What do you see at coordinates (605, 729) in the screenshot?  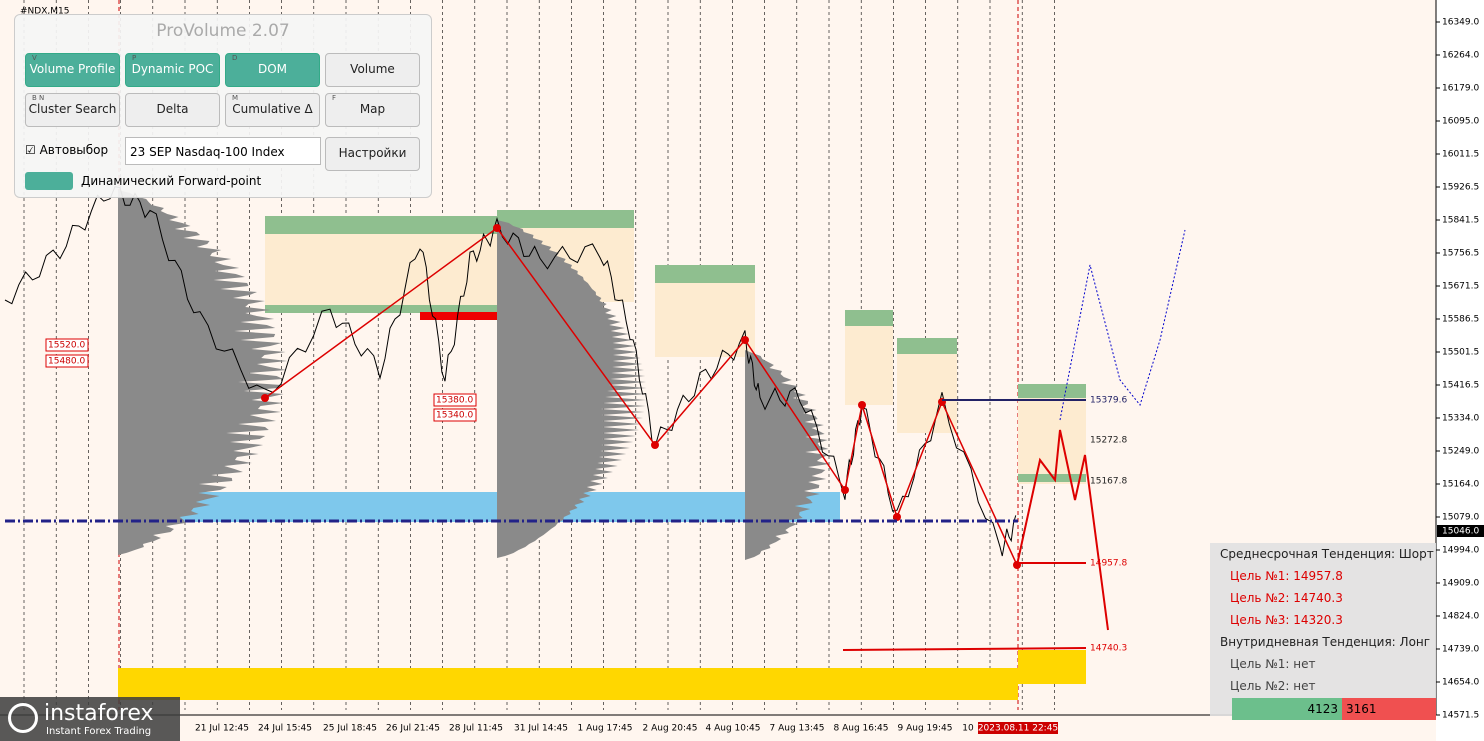 I see `time-label: 1 Aug 17:45` at bounding box center [605, 729].